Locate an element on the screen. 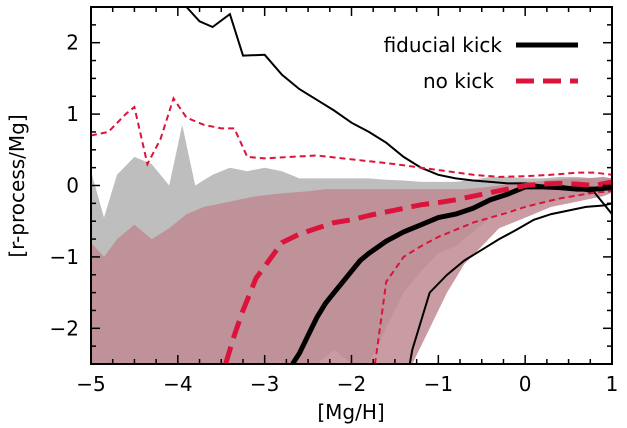 This screenshot has width=627, height=428. fiducial-kick-lower-envelope is located at coordinates (510, 283).